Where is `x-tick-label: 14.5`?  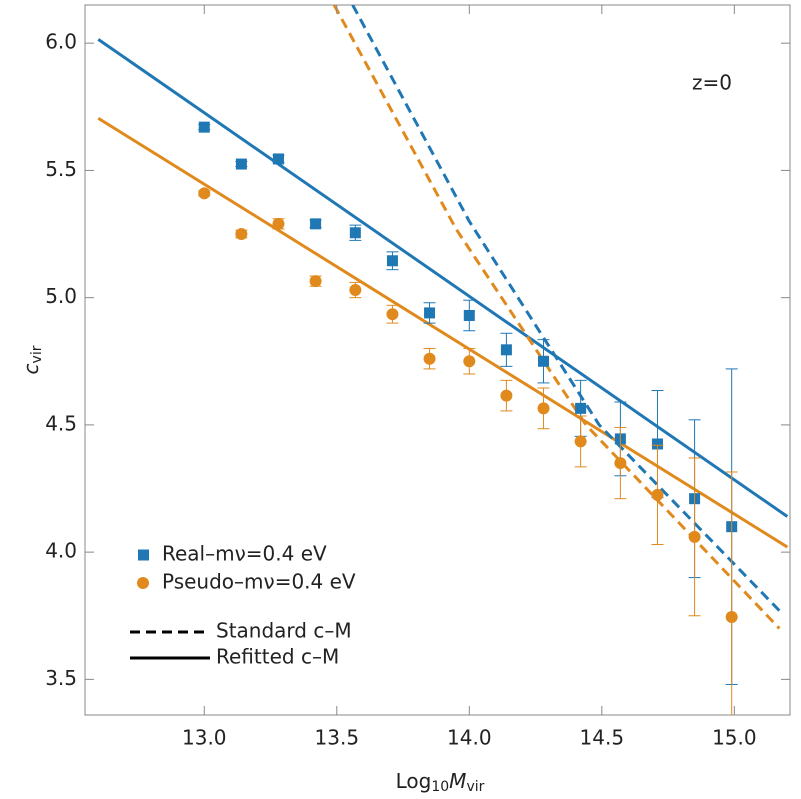
x-tick-label: 14.5 is located at coordinates (602, 738).